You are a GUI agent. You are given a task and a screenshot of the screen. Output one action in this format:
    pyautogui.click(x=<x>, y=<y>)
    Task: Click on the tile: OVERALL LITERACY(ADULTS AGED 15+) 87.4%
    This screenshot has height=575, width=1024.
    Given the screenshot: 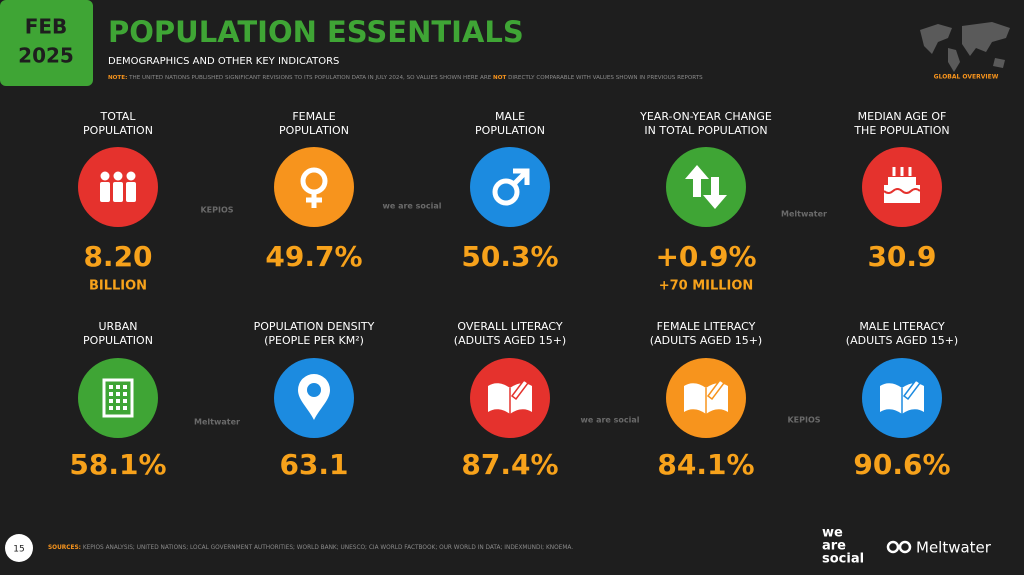 What is the action you would take?
    pyautogui.click(x=510, y=400)
    